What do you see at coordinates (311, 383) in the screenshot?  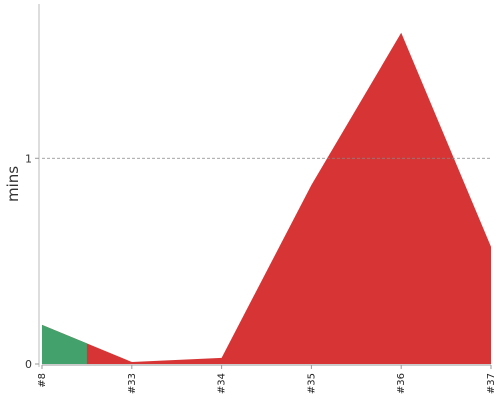 I see `x-tick-label: #35` at bounding box center [311, 383].